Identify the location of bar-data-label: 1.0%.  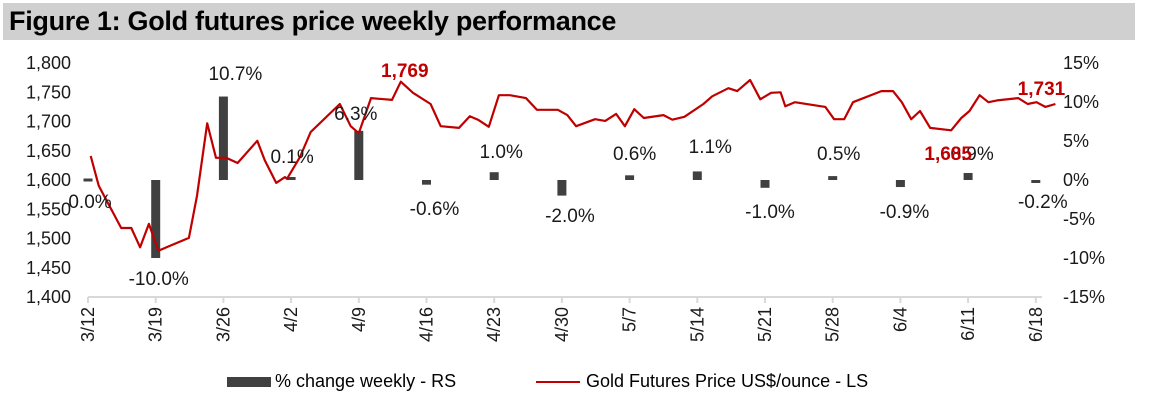
(501, 152).